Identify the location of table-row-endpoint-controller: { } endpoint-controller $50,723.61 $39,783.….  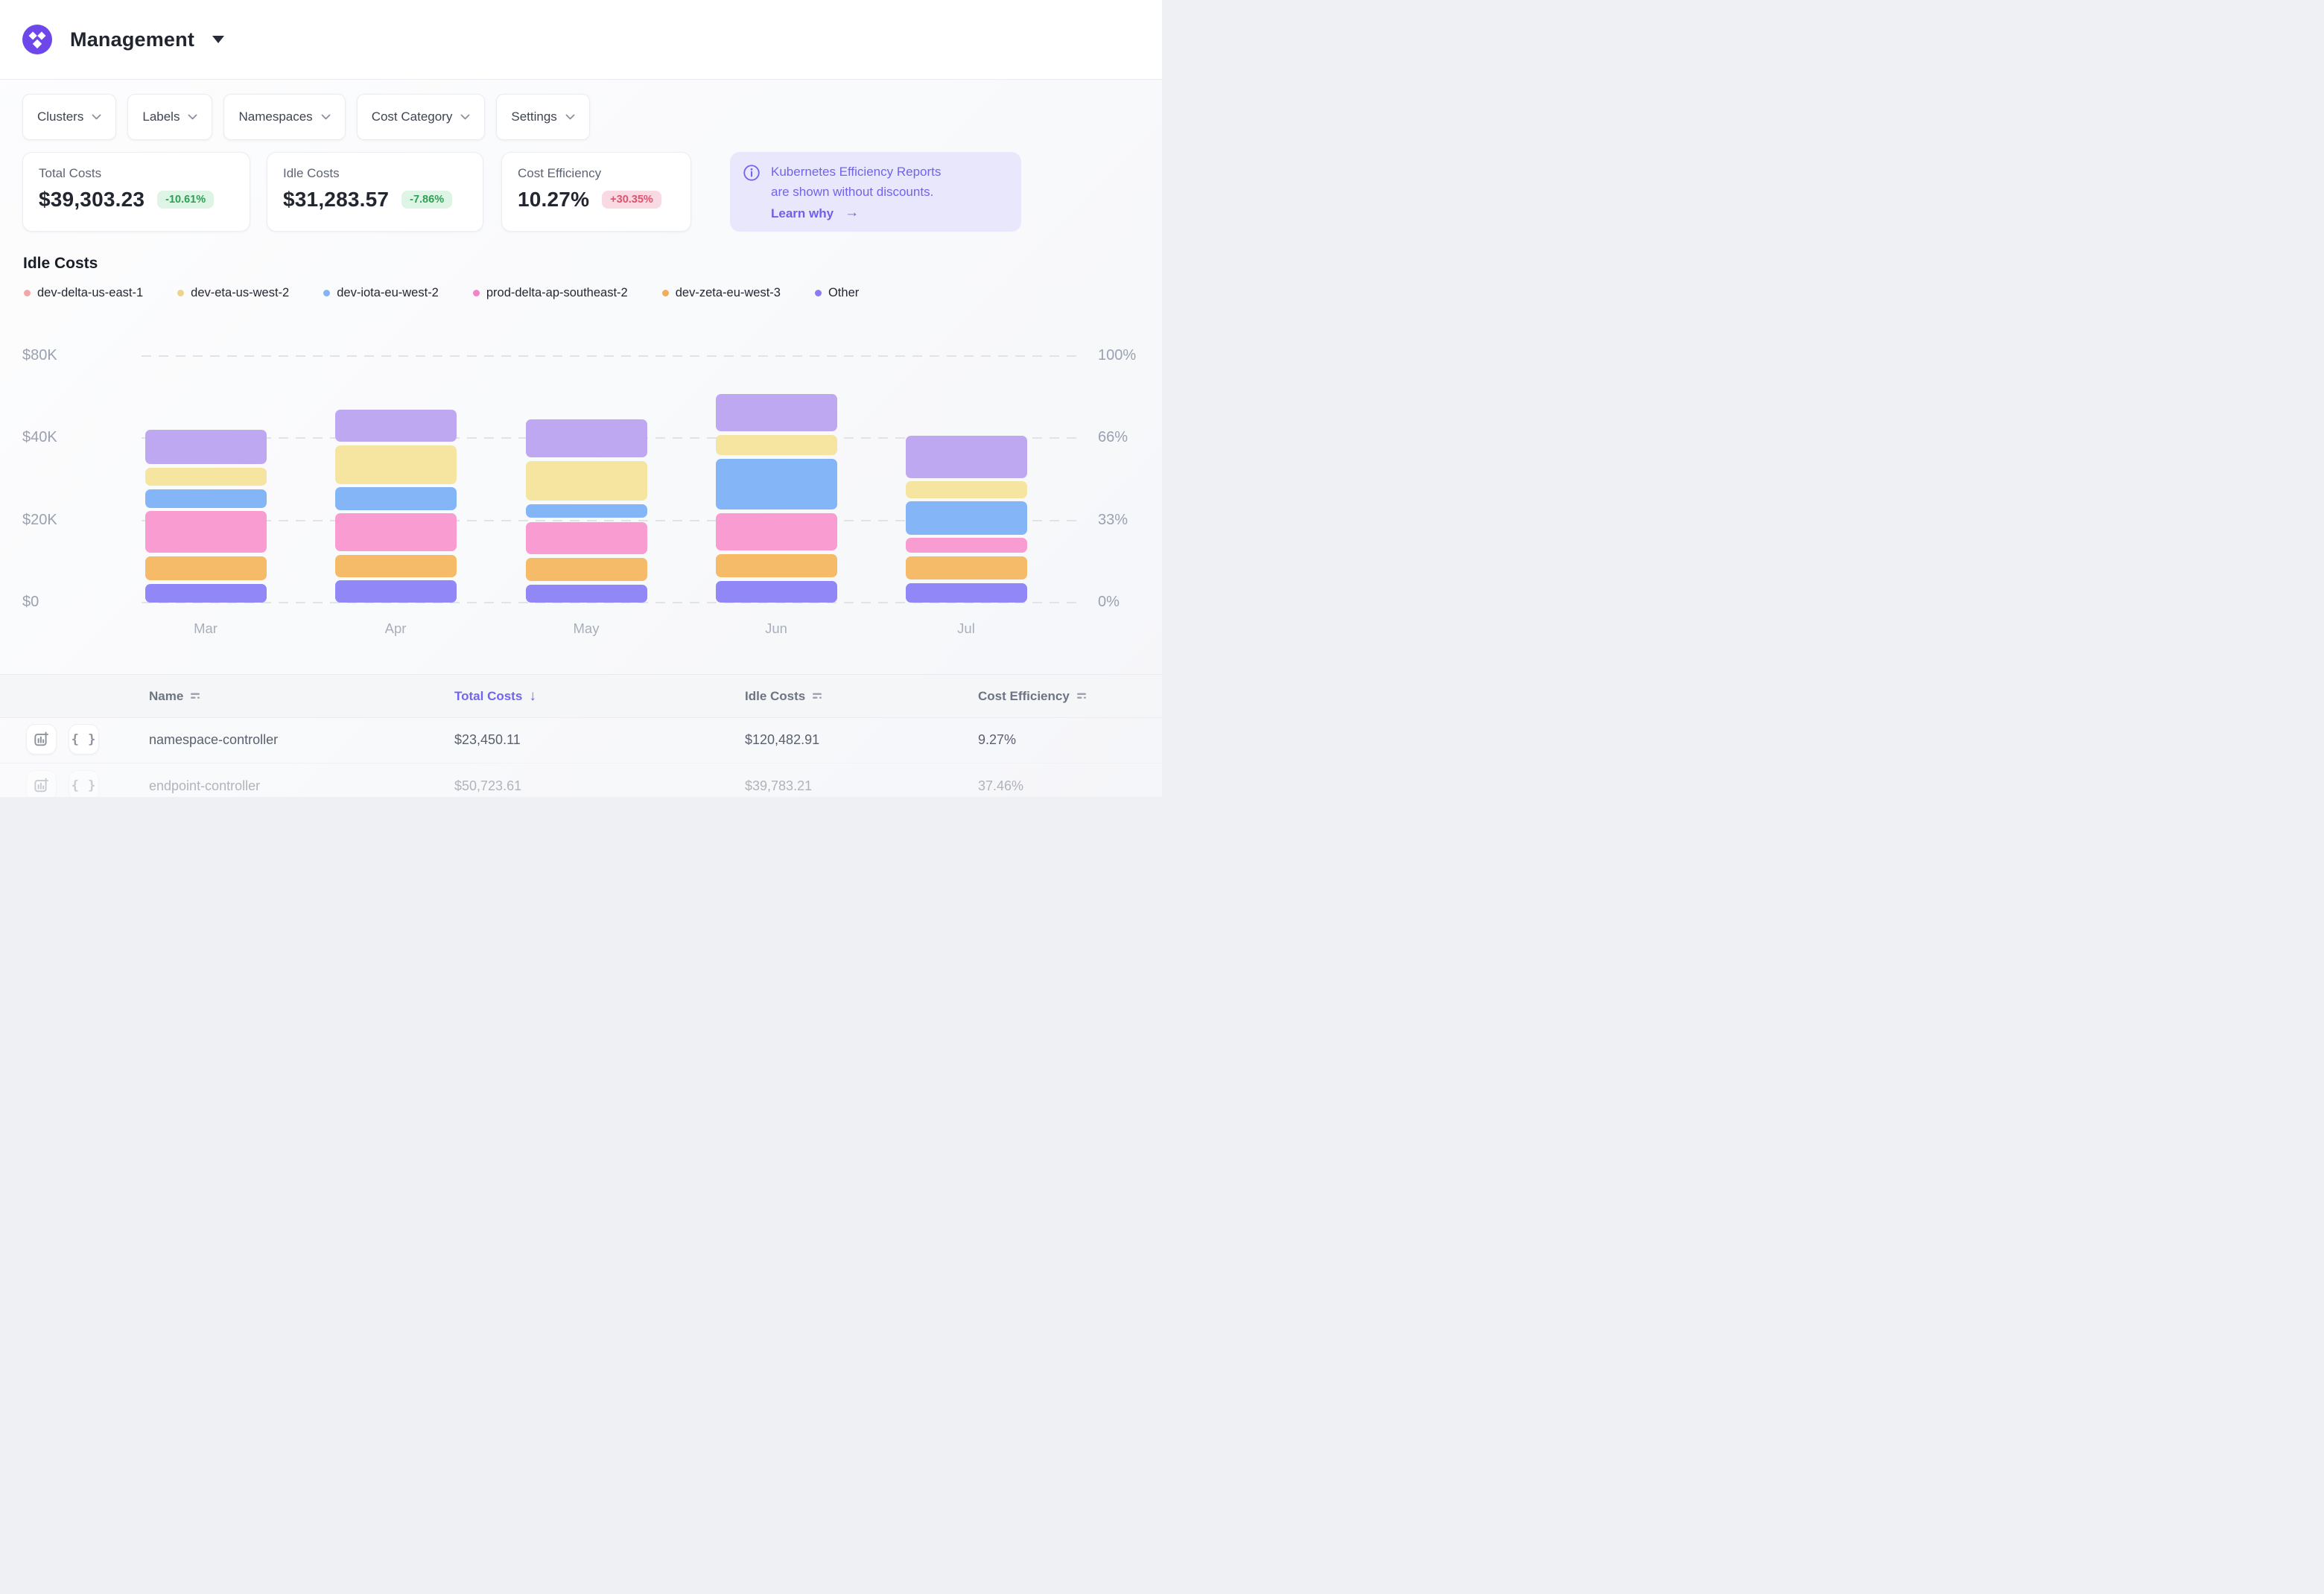
(581, 780).